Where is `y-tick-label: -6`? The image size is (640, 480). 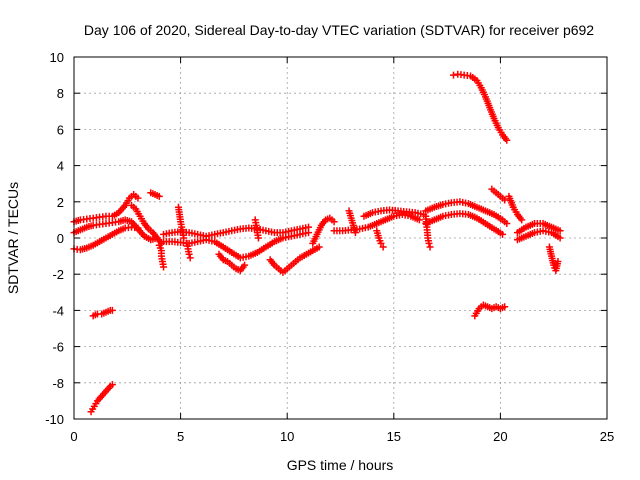
y-tick-label: -6 is located at coordinates (58, 347).